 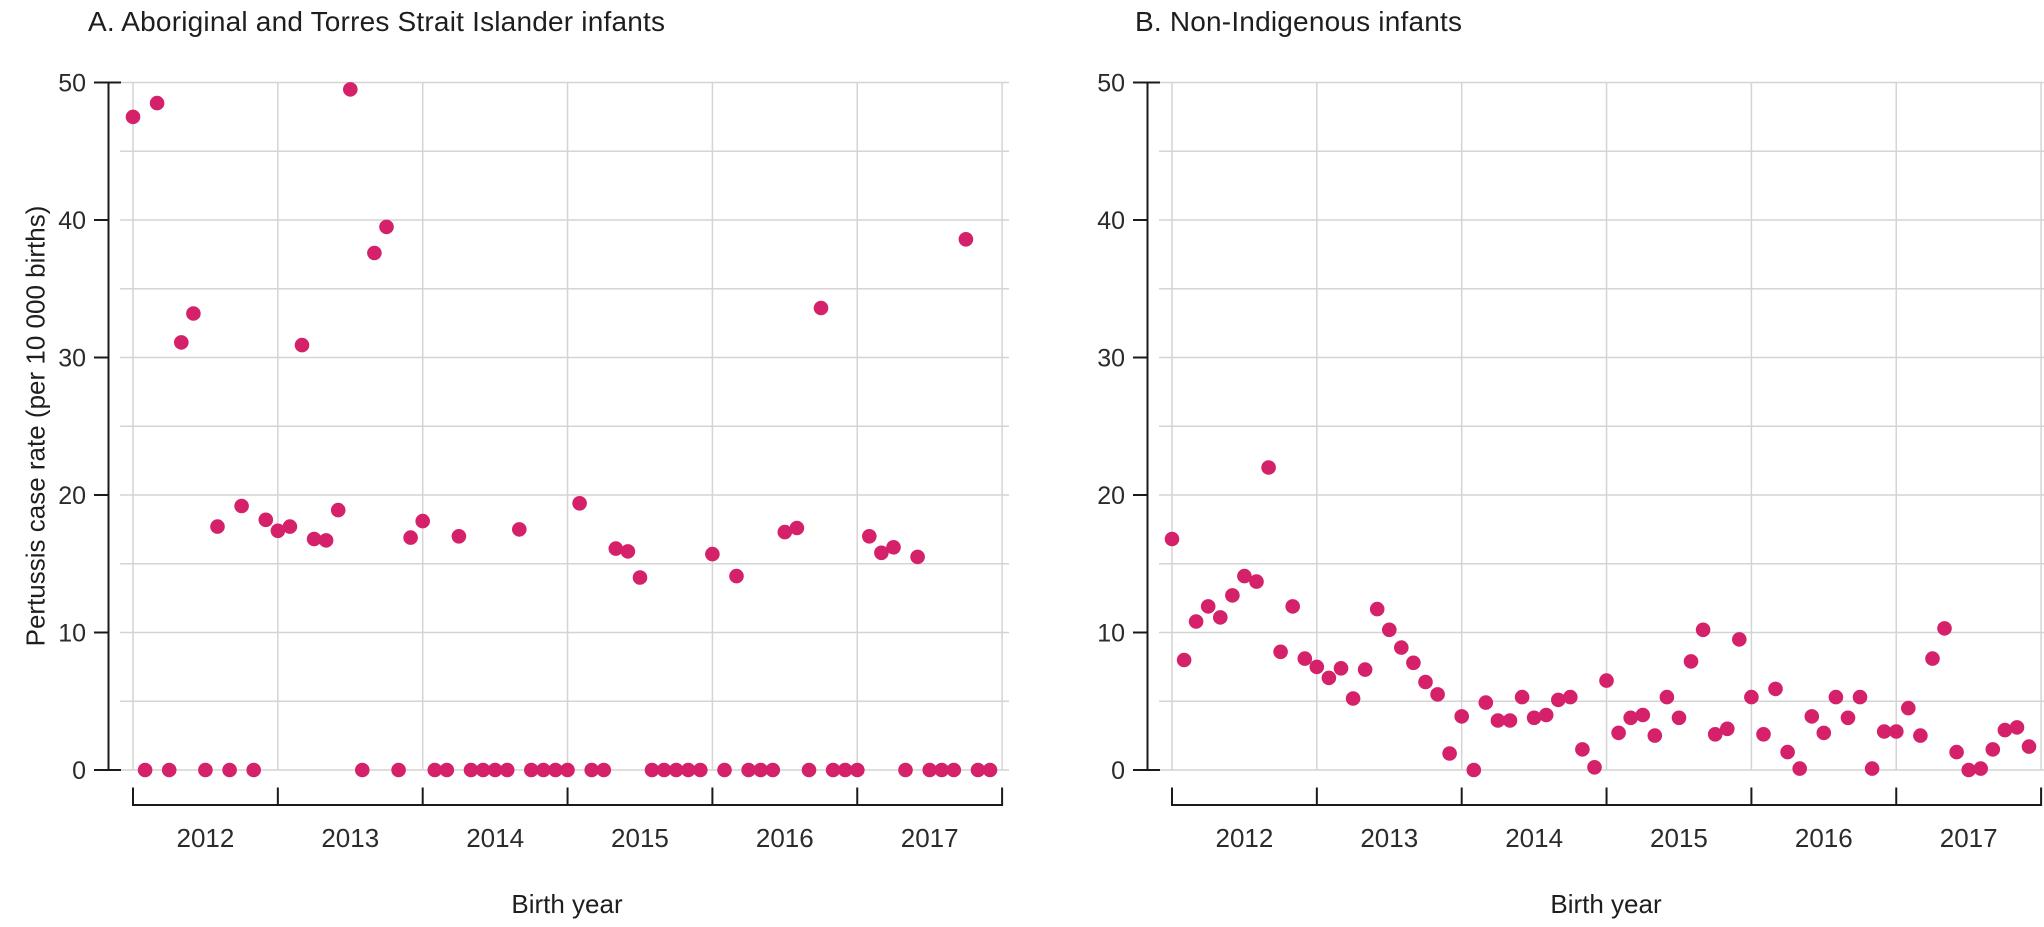 What do you see at coordinates (785, 838) in the screenshot?
I see `x-tick-label-2016: 2016` at bounding box center [785, 838].